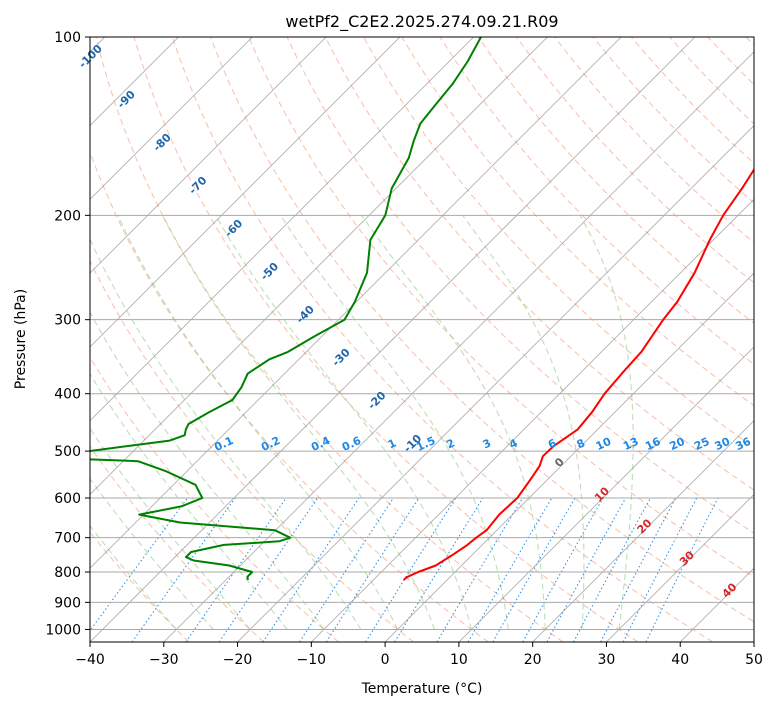 The image size is (775, 708). Describe the element at coordinates (67, 499) in the screenshot. I see `y-tick-label: 600` at that location.